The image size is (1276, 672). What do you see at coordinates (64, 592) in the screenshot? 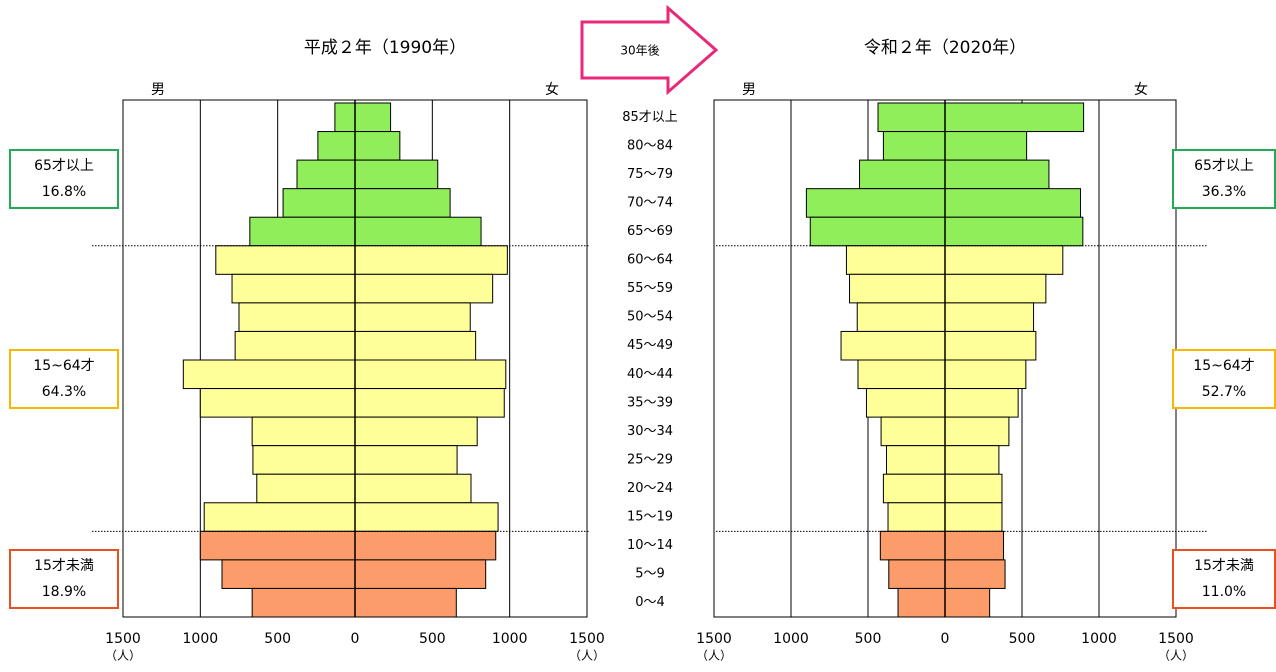
I see `group-share: 18.9%` at bounding box center [64, 592].